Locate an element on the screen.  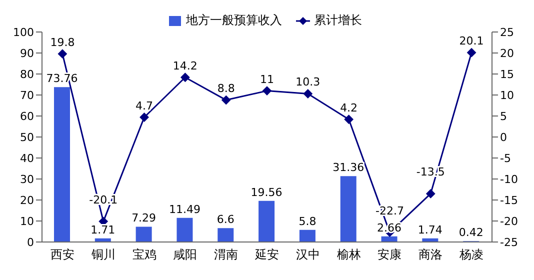
x-tick-label: 汉中 is located at coordinates (308, 255).